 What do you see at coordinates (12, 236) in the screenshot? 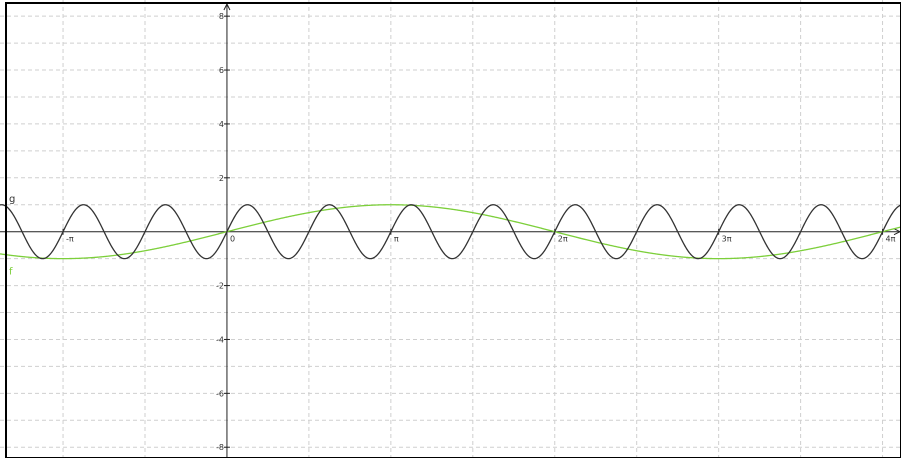
I see `function-labels: fg` at bounding box center [12, 236].